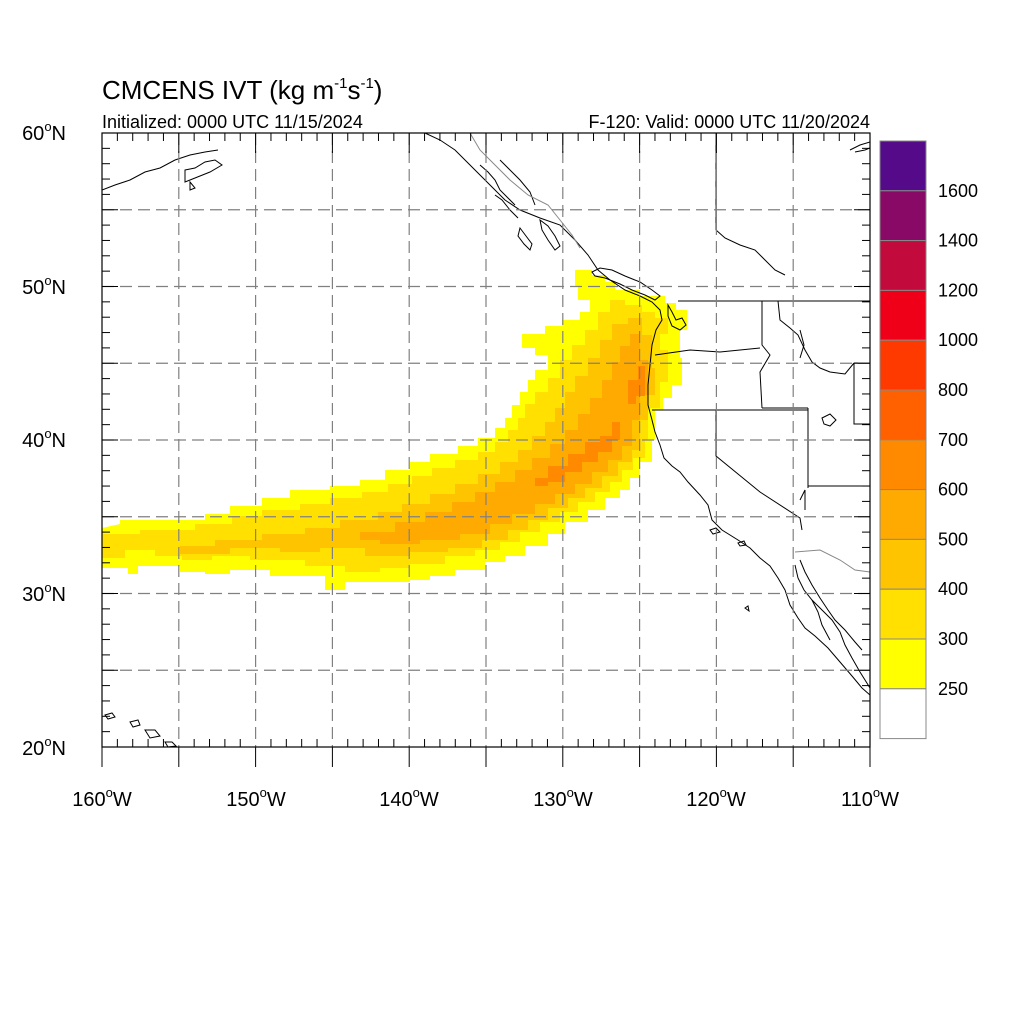  I want to click on longitude-labels: 160oW 150oW 140oW 130oW 120oW 110oW, so click(485, 798).